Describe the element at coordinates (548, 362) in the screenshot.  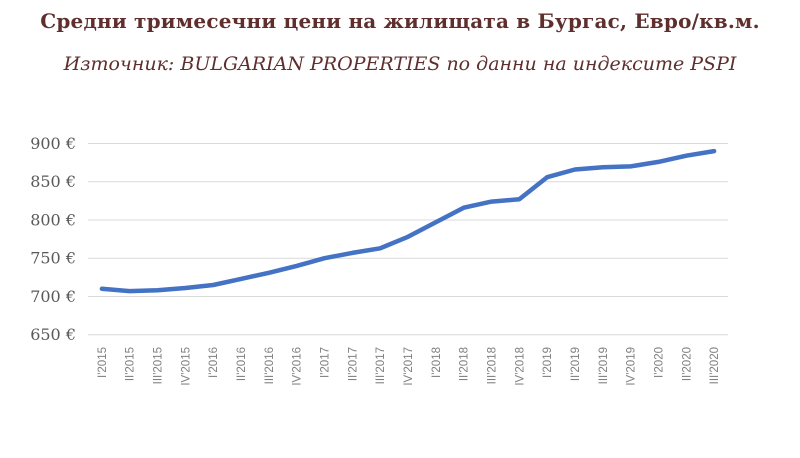
I see `x-axis-tick-label: I'2019` at that location.